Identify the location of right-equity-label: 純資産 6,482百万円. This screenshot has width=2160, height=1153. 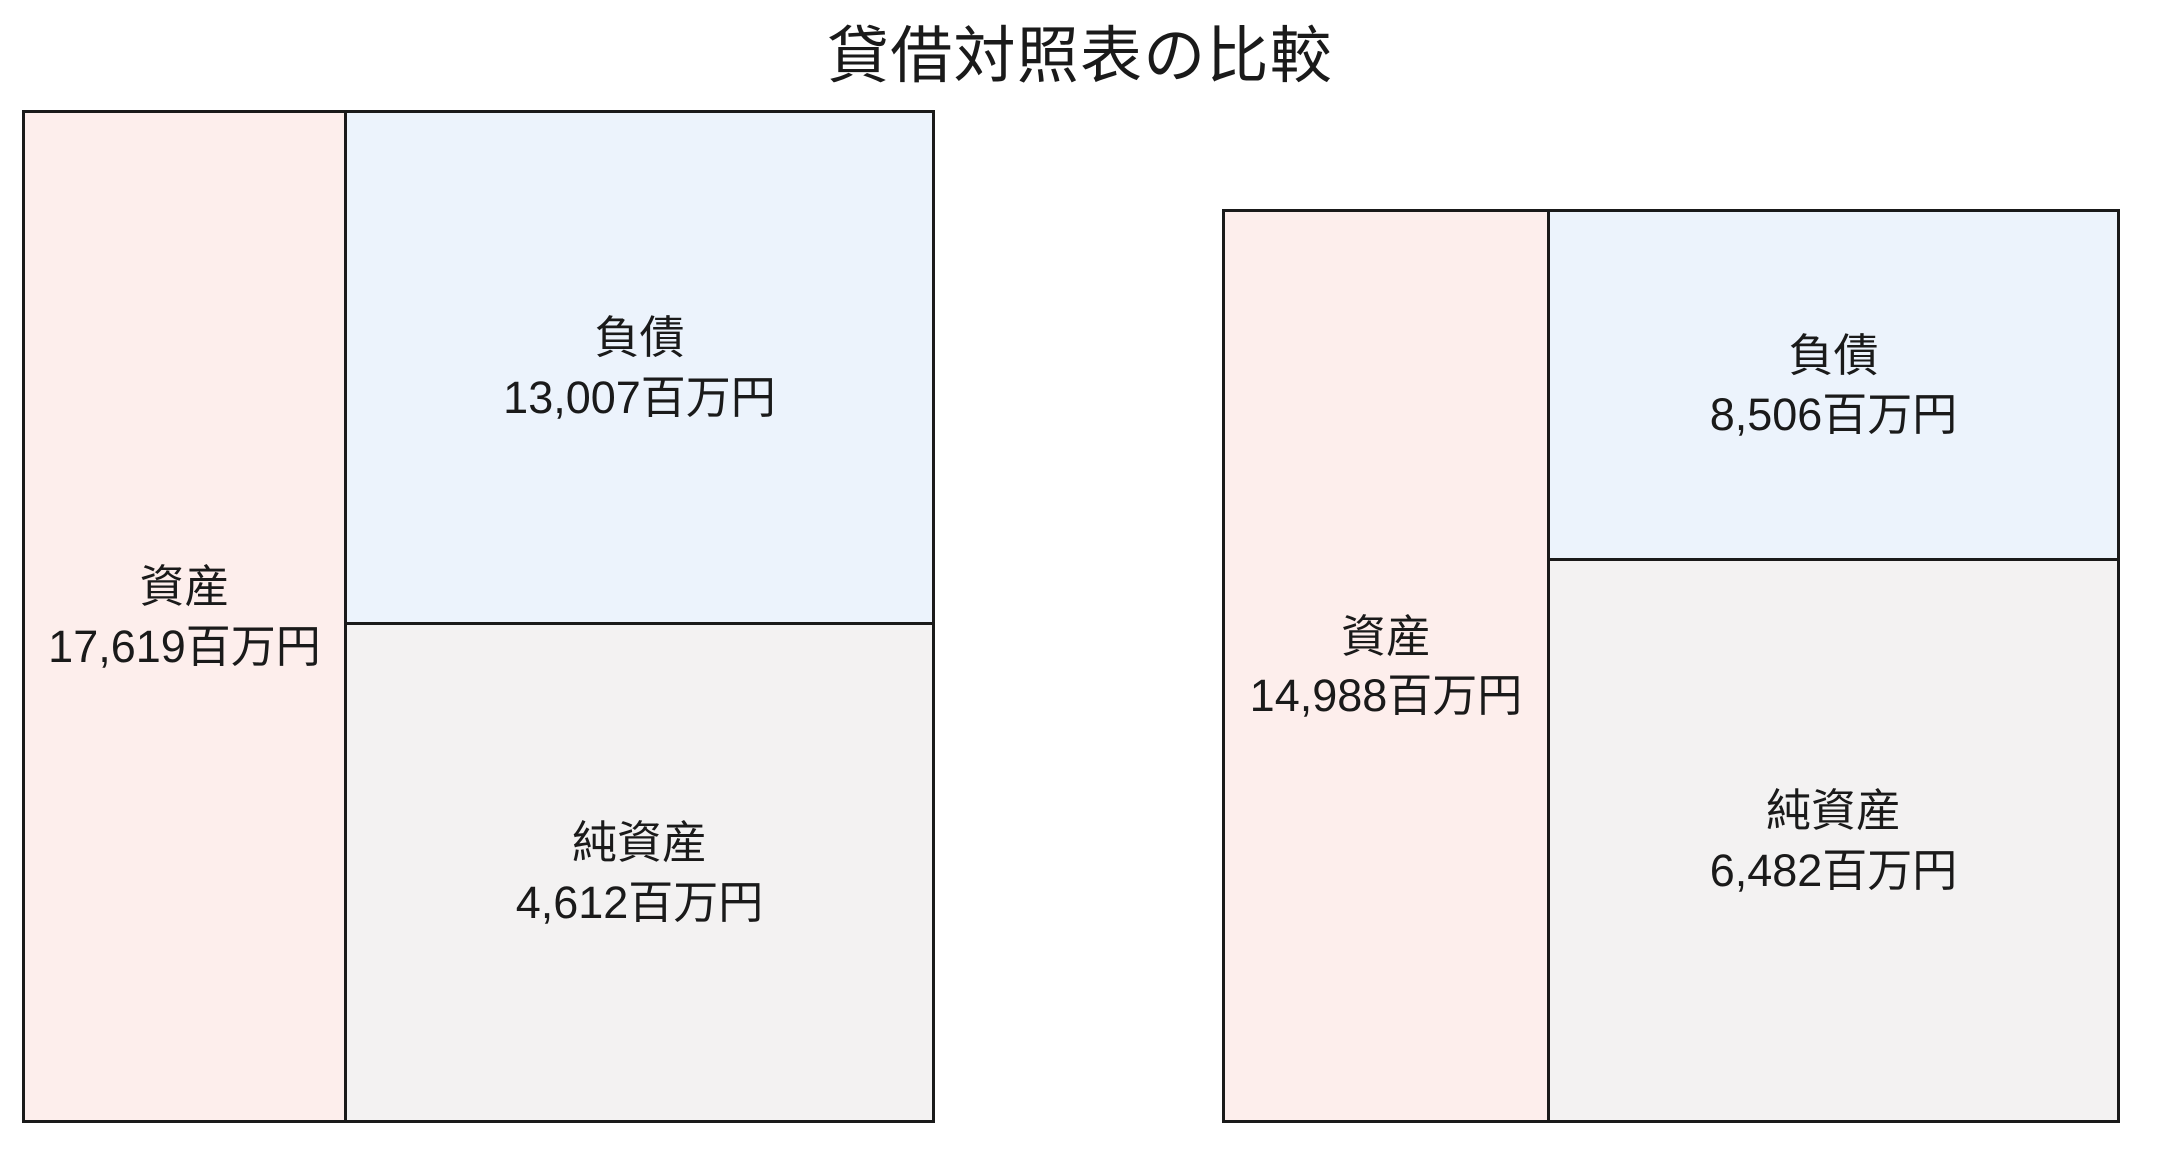
(1834, 840).